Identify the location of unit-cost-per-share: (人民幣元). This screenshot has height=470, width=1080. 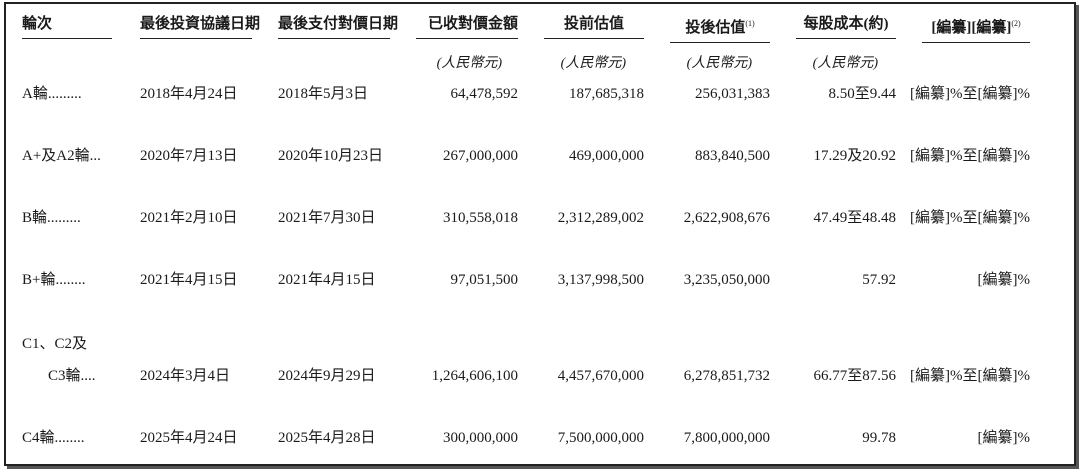
(845, 63).